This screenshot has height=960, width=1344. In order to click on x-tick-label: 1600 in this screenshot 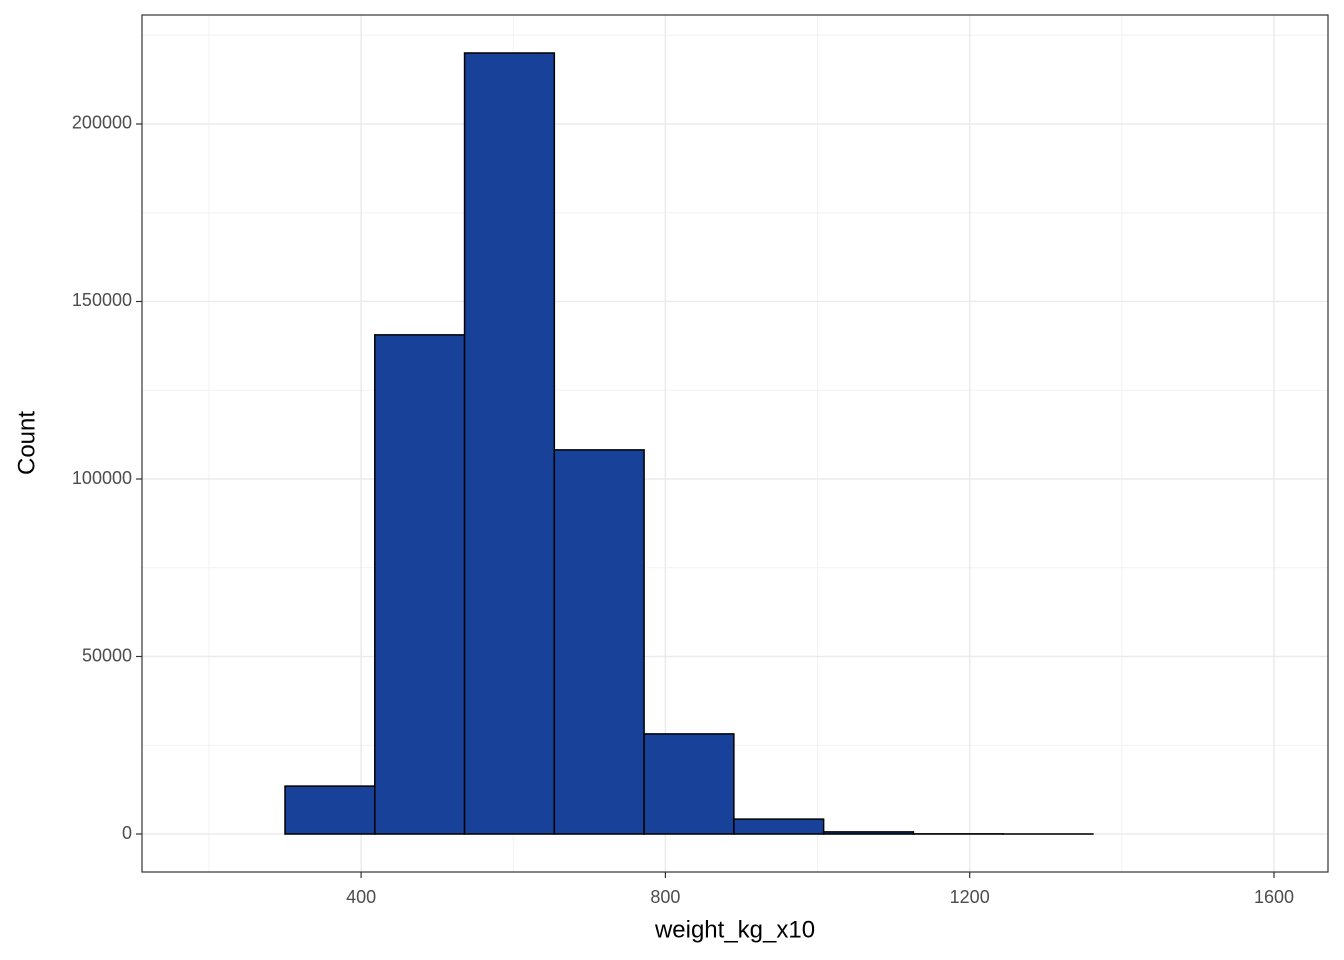, I will do `click(1274, 897)`.